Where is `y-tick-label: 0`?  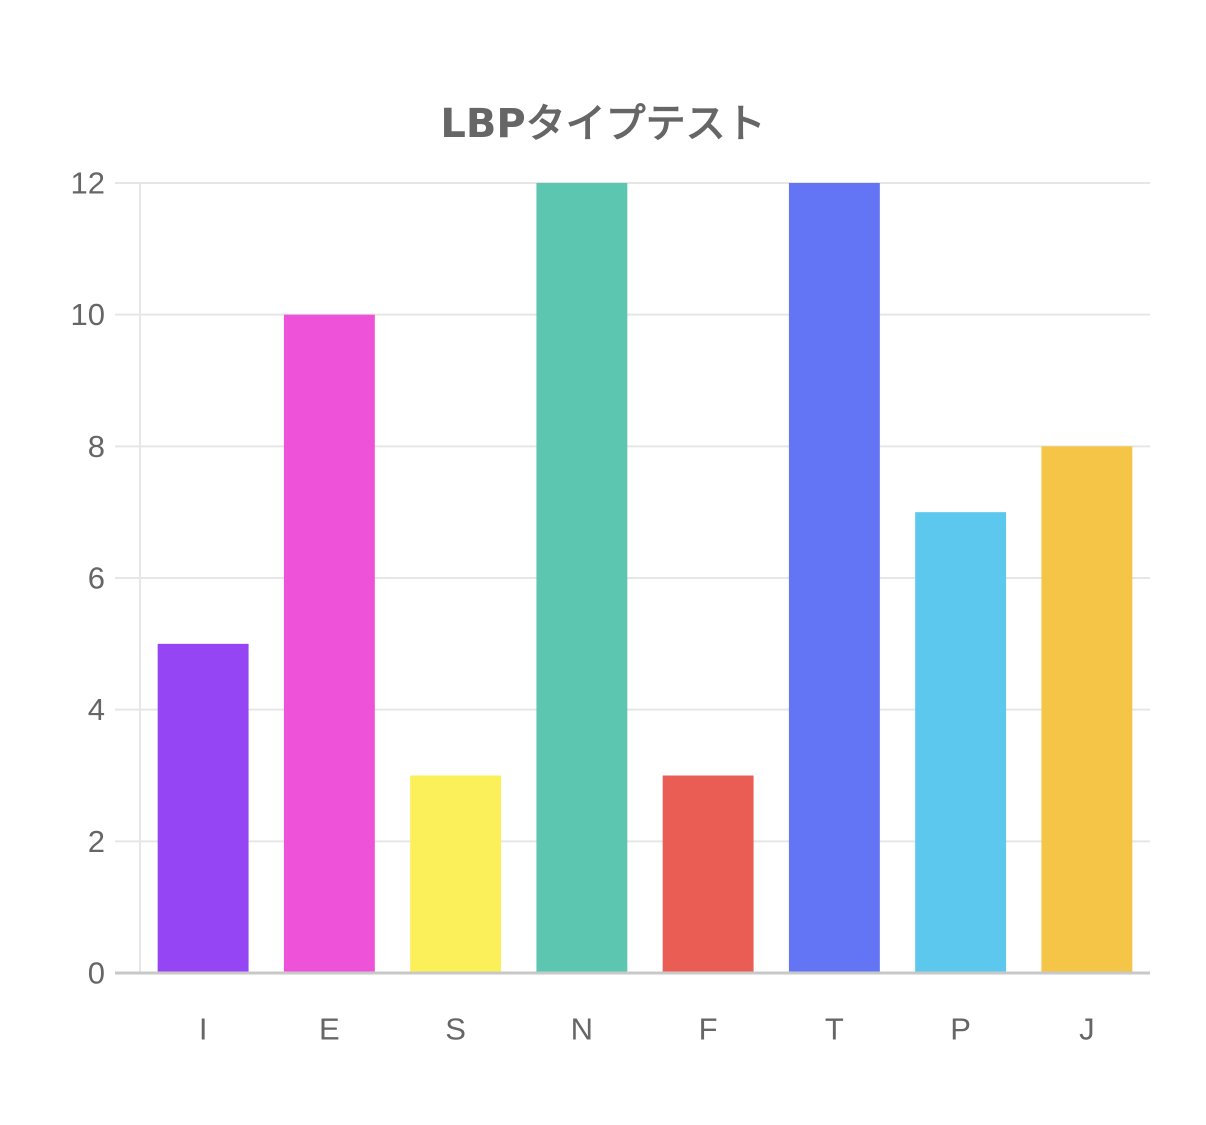 y-tick-label: 0 is located at coordinates (96, 973).